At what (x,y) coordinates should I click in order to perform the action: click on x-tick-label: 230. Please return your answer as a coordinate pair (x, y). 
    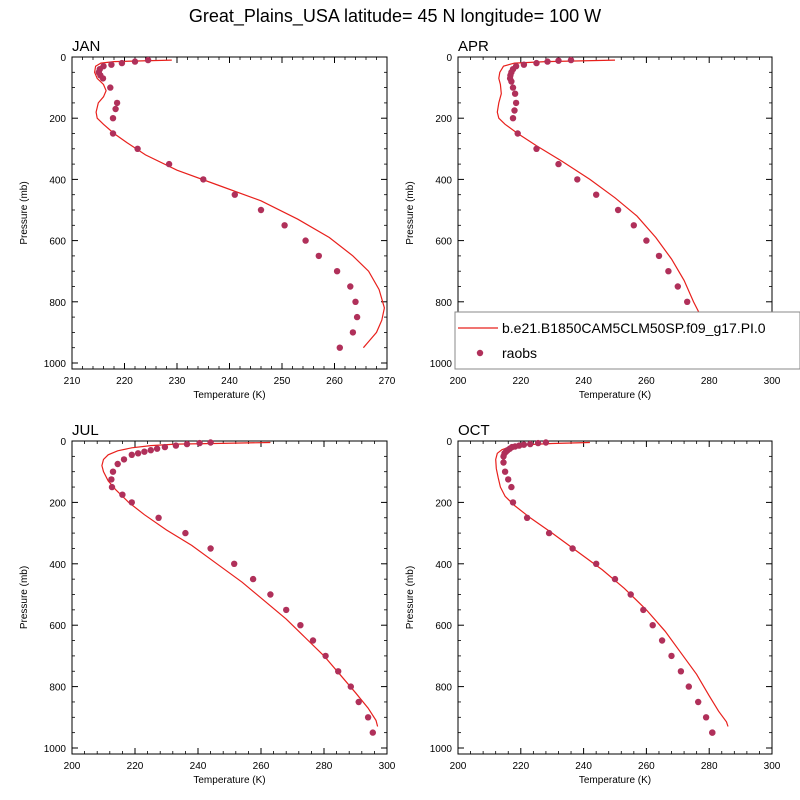
    Looking at the image, I should click on (177, 381).